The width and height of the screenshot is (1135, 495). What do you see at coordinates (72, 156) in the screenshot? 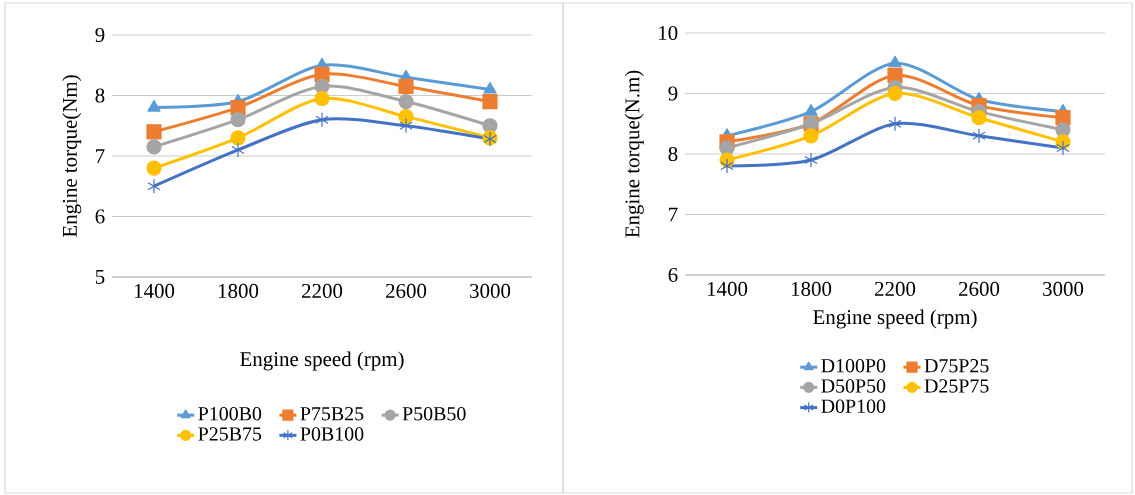
I see `y-axis-title: Engine torque(Nm)` at bounding box center [72, 156].